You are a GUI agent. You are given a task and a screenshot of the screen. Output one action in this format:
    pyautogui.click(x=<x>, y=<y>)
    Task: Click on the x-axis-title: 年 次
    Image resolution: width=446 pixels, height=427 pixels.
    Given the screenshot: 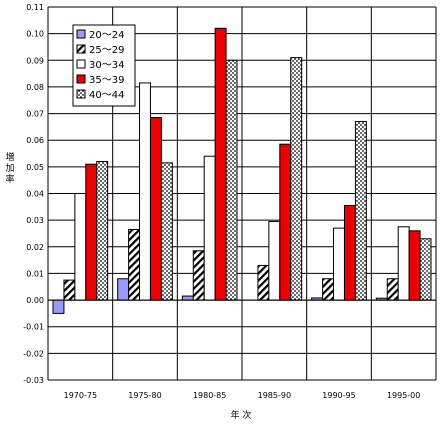 What is the action you would take?
    pyautogui.click(x=241, y=415)
    